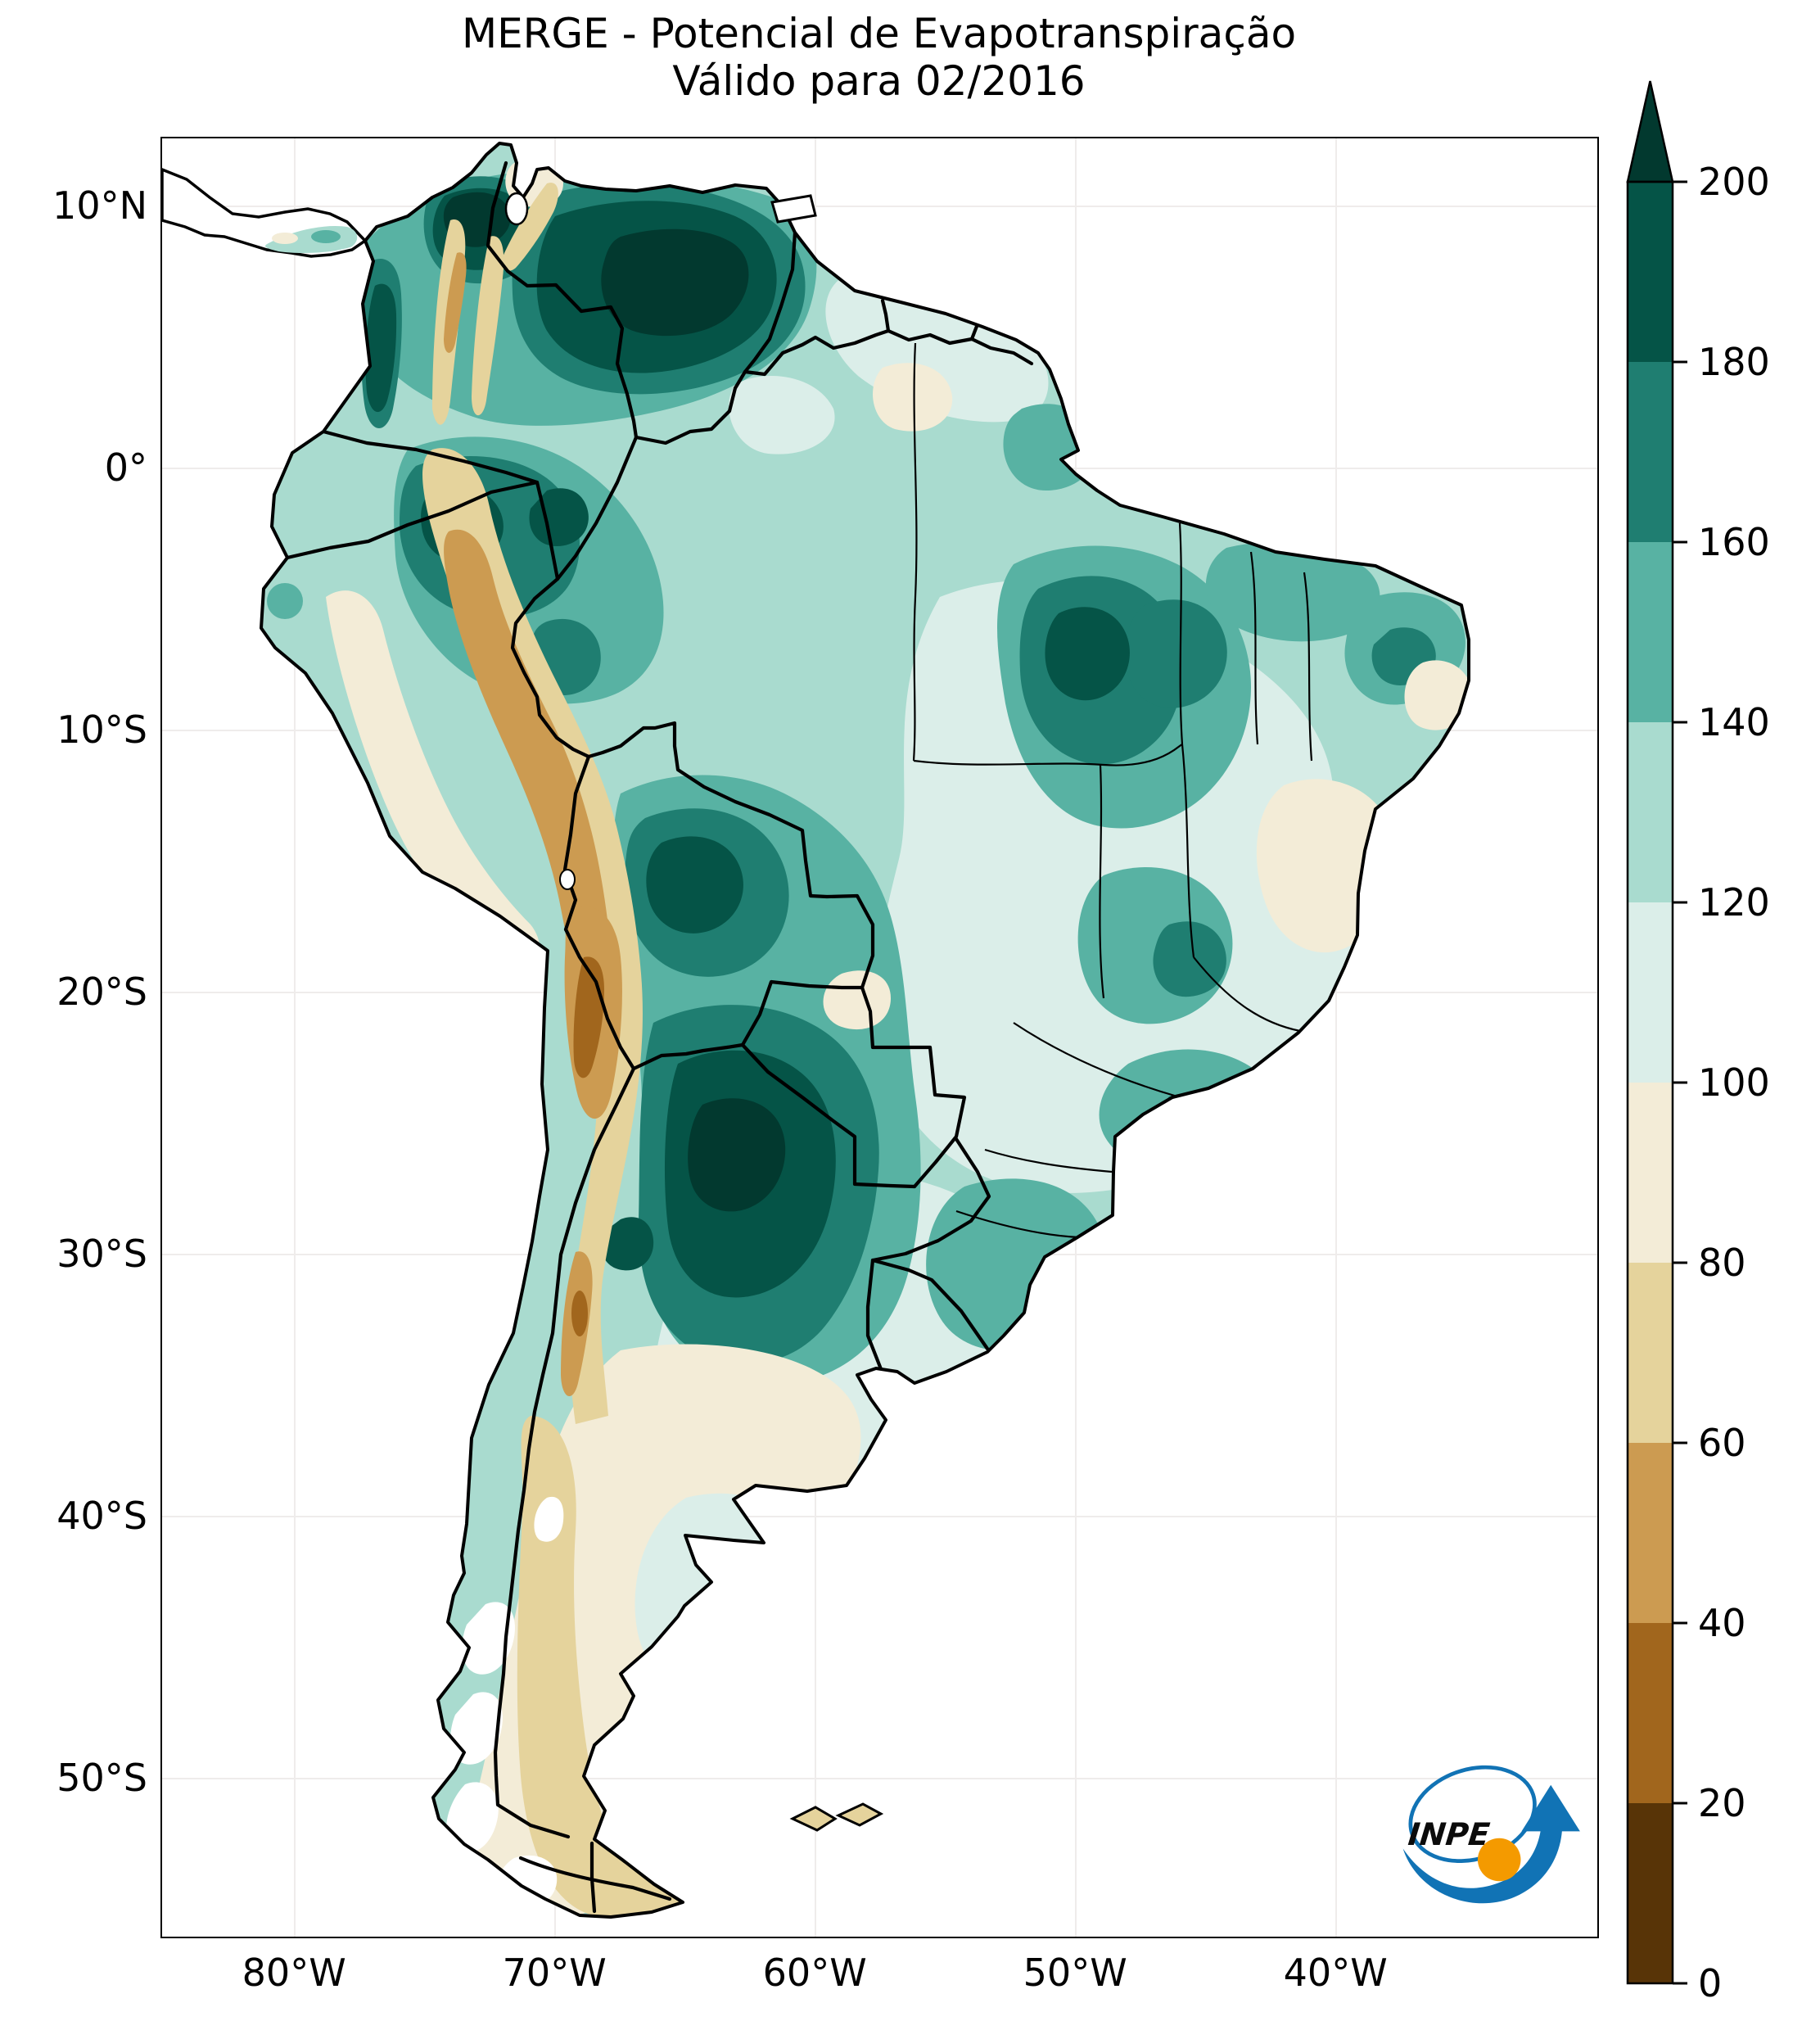 This screenshot has width=1820, height=2030. Describe the element at coordinates (1176, 653) in the screenshot. I see `region-160-180-maranhao` at that location.